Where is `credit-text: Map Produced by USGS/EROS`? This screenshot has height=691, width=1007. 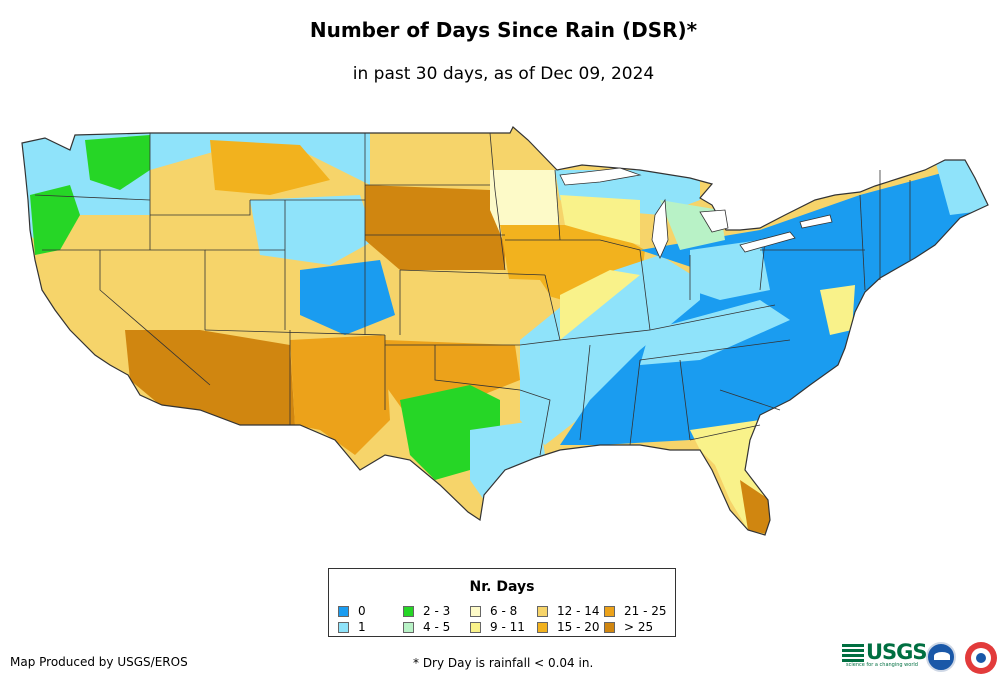 credit-text: Map Produced by USGS/EROS is located at coordinates (99, 662).